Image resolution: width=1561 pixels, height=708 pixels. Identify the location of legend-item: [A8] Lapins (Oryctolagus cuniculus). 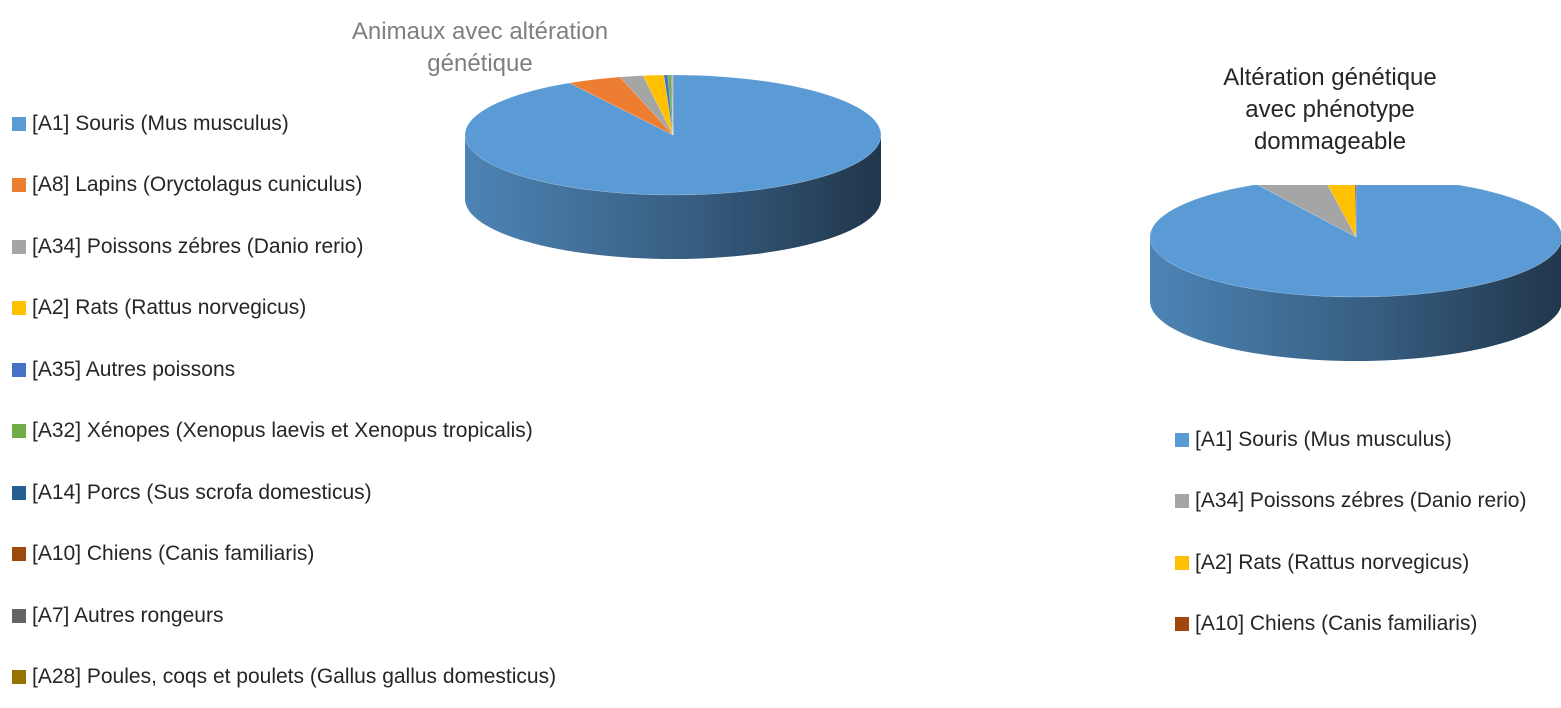
(284, 186).